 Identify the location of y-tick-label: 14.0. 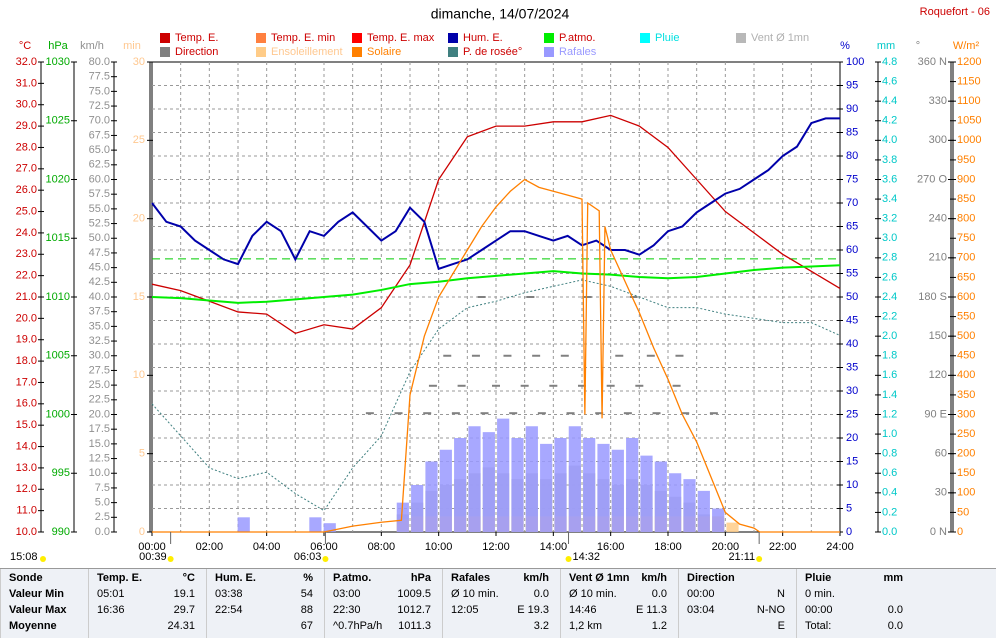
(26, 446).